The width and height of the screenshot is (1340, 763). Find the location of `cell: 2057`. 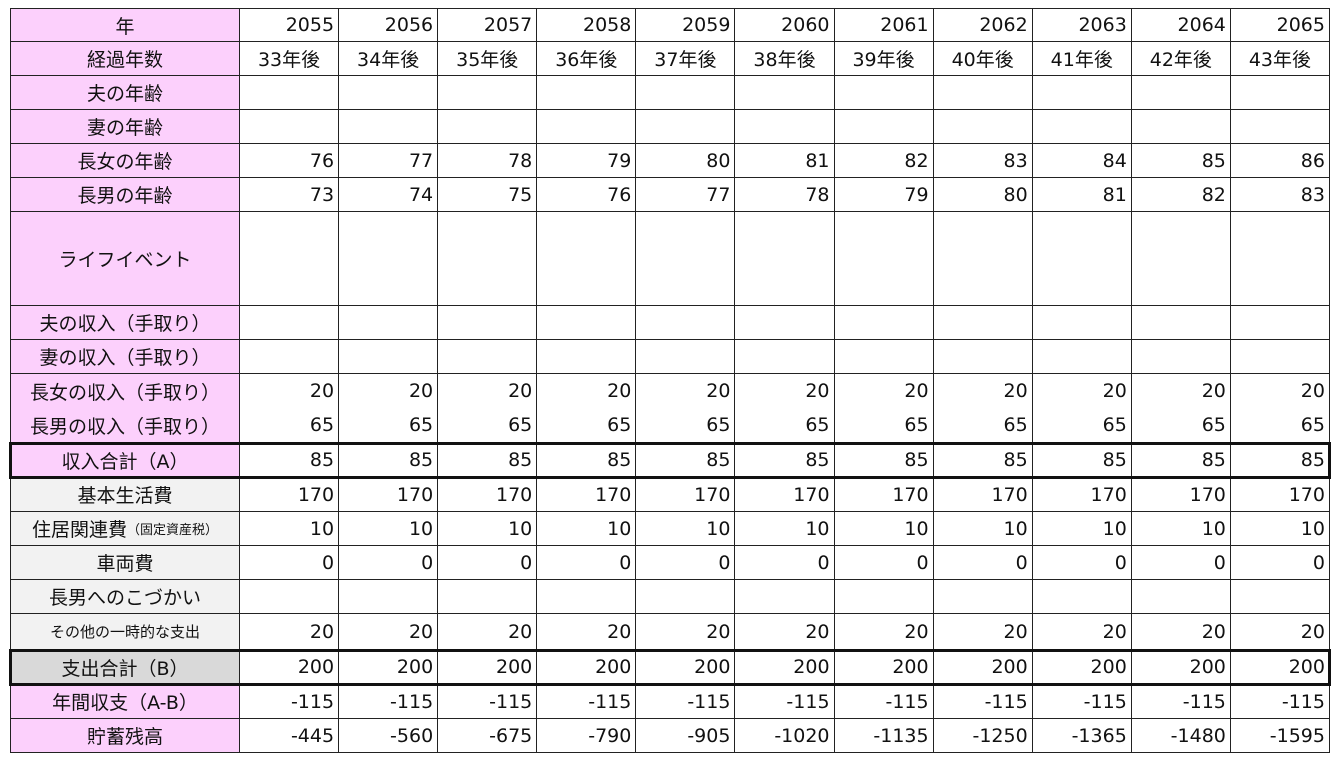

cell: 2057 is located at coordinates (488, 25).